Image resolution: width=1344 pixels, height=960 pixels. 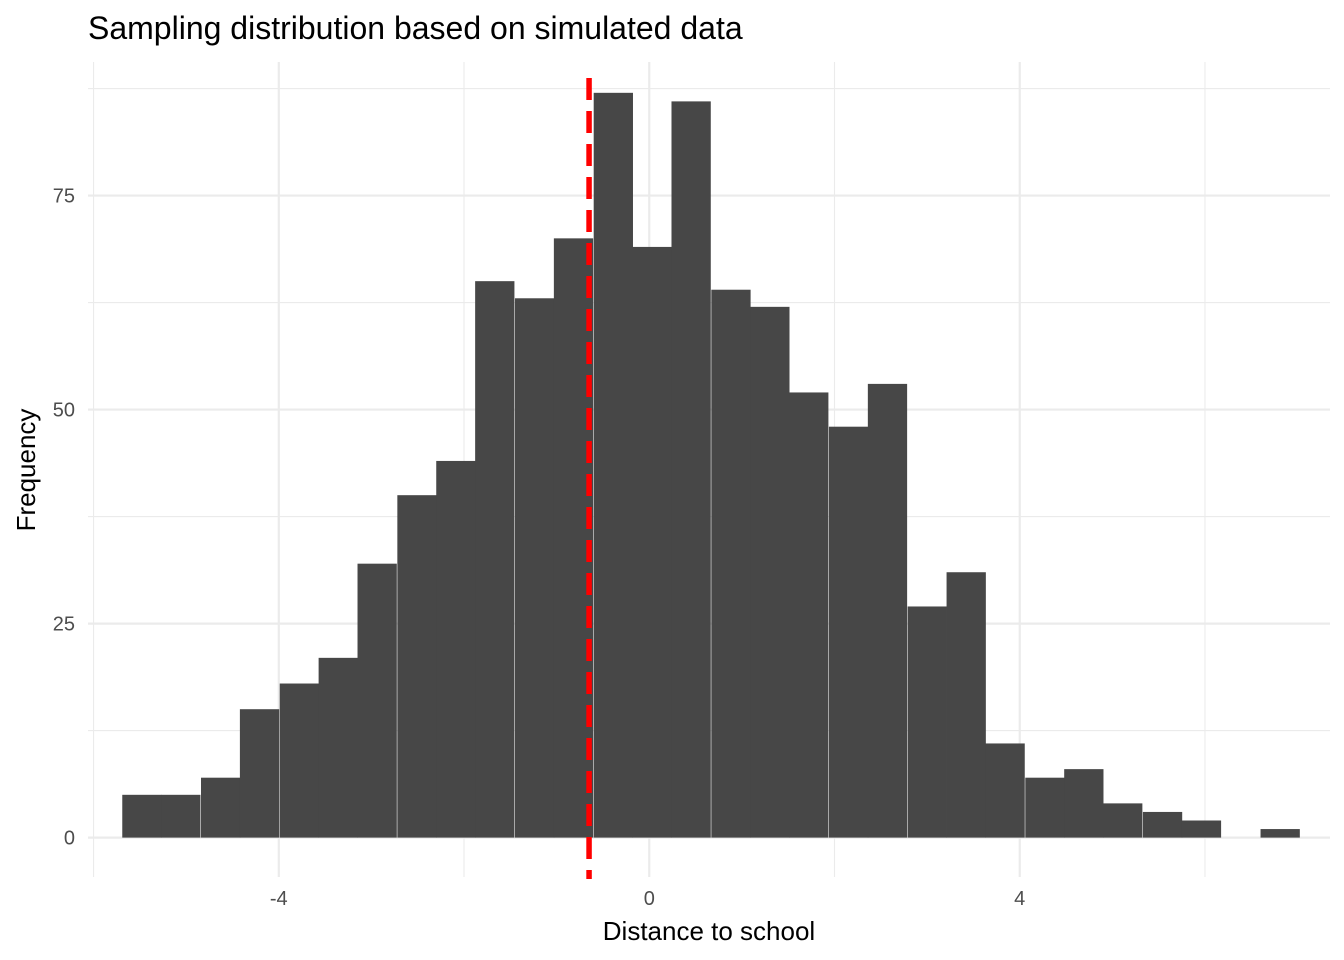 What do you see at coordinates (64, 197) in the screenshot?
I see `y-tick-label: 75` at bounding box center [64, 197].